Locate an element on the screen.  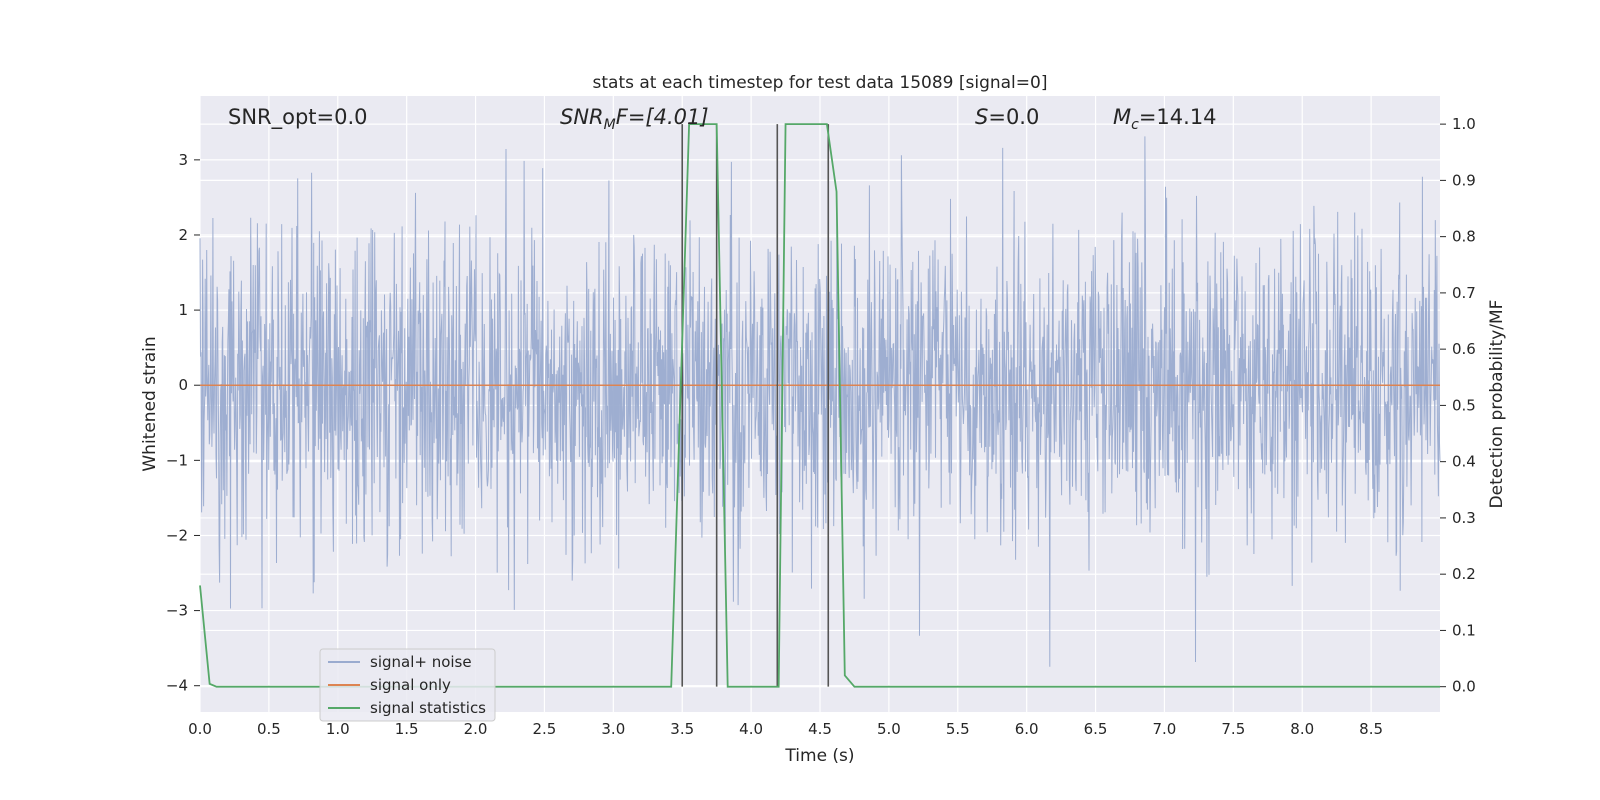
y-tick-label-right: 1.0 is located at coordinates (1464, 124).